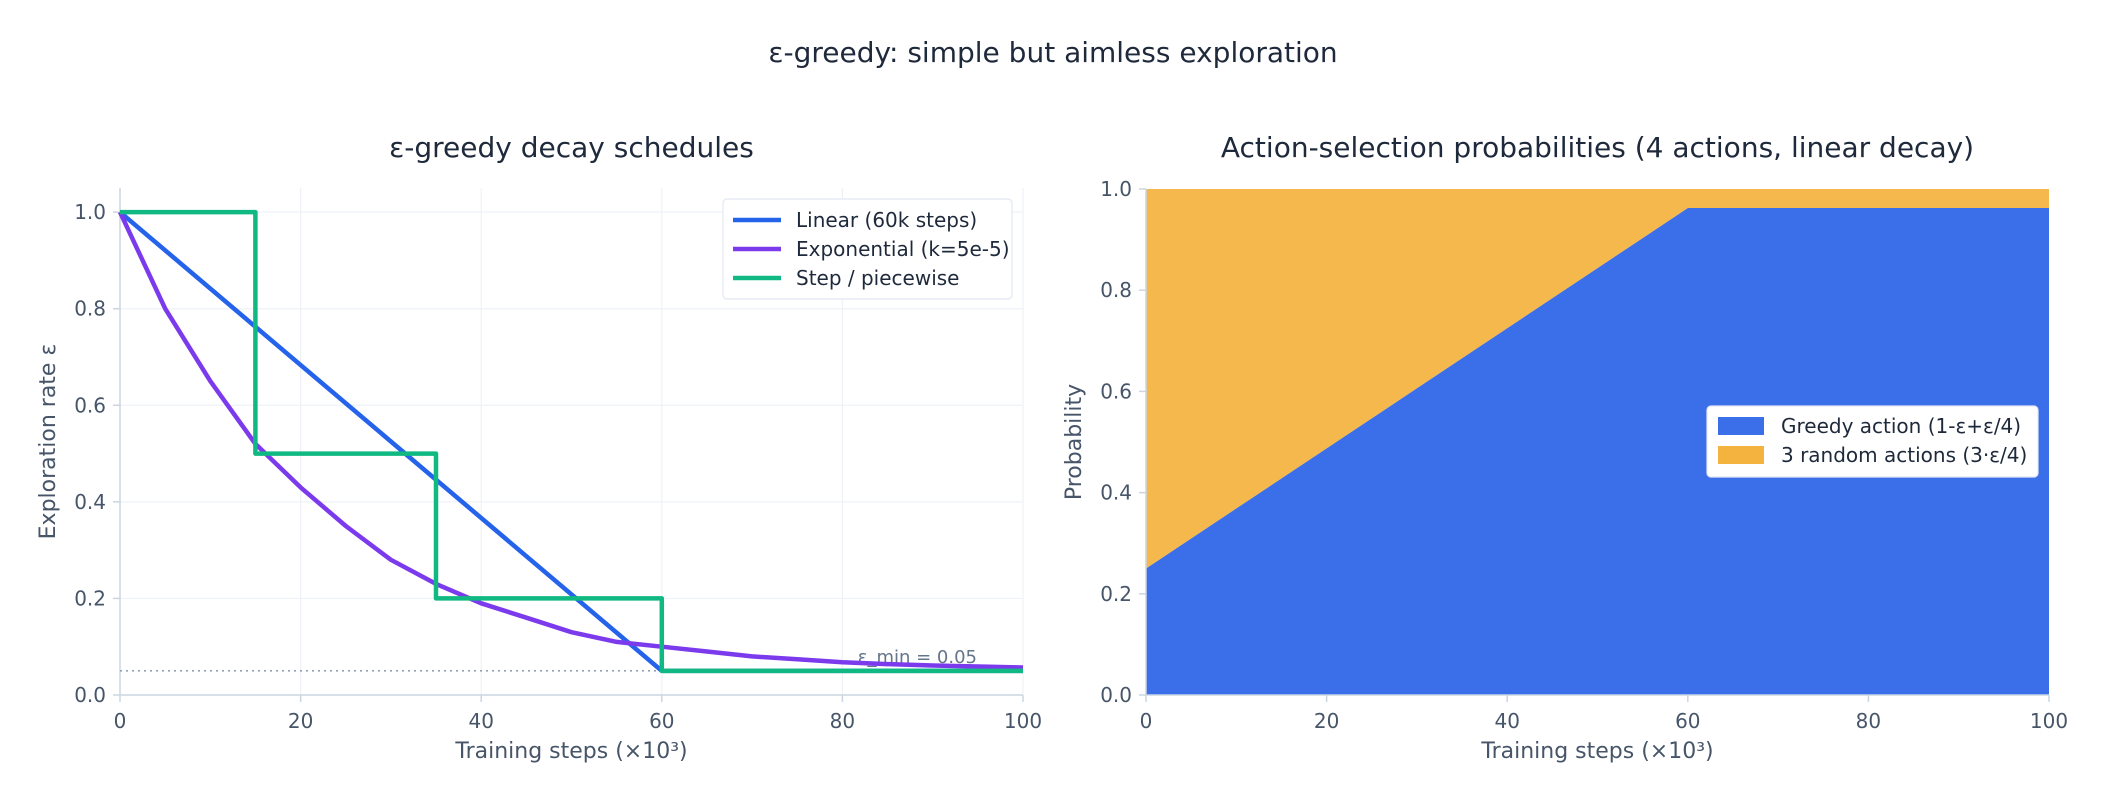  I want to click on y-axis-label: Probability, so click(1074, 442).